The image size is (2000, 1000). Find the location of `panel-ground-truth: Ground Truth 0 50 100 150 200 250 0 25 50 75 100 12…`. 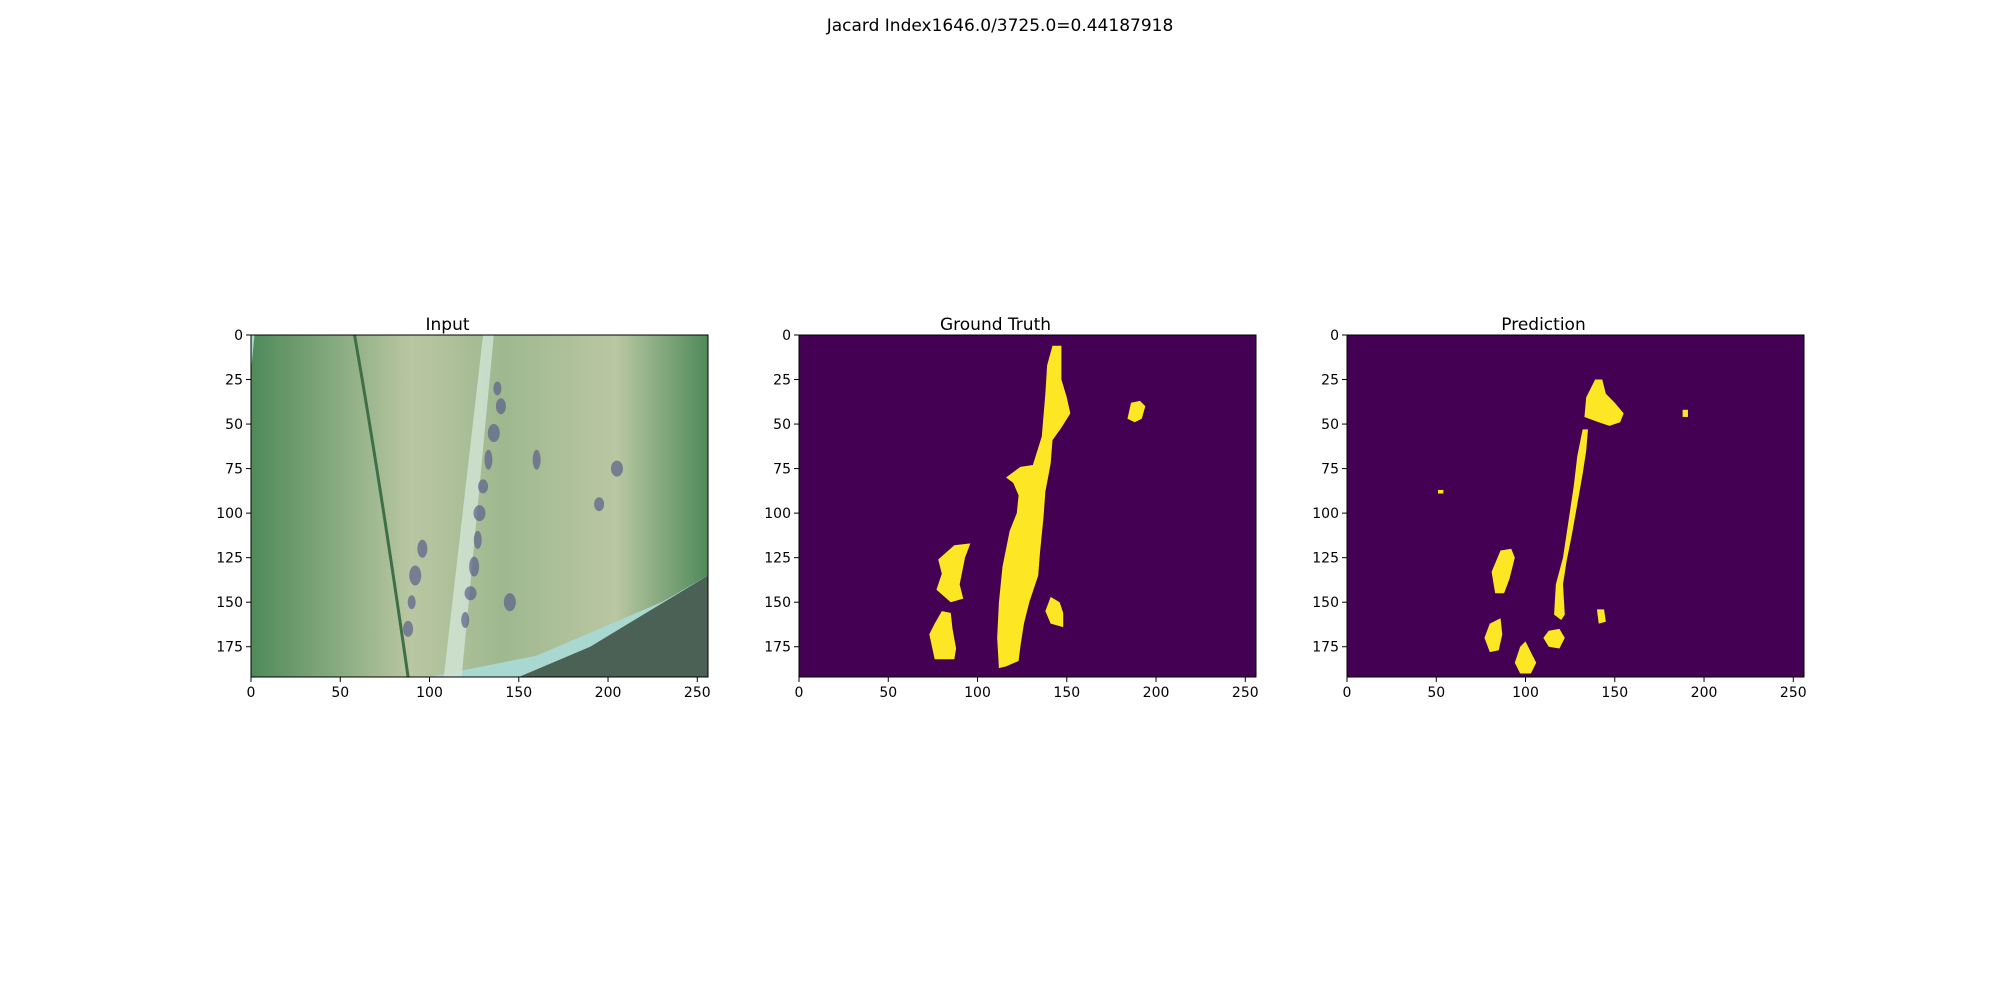

panel-ground-truth: Ground Truth 0 50 100 150 200 250 0 25 50 75 100 12… is located at coordinates (1003, 515).